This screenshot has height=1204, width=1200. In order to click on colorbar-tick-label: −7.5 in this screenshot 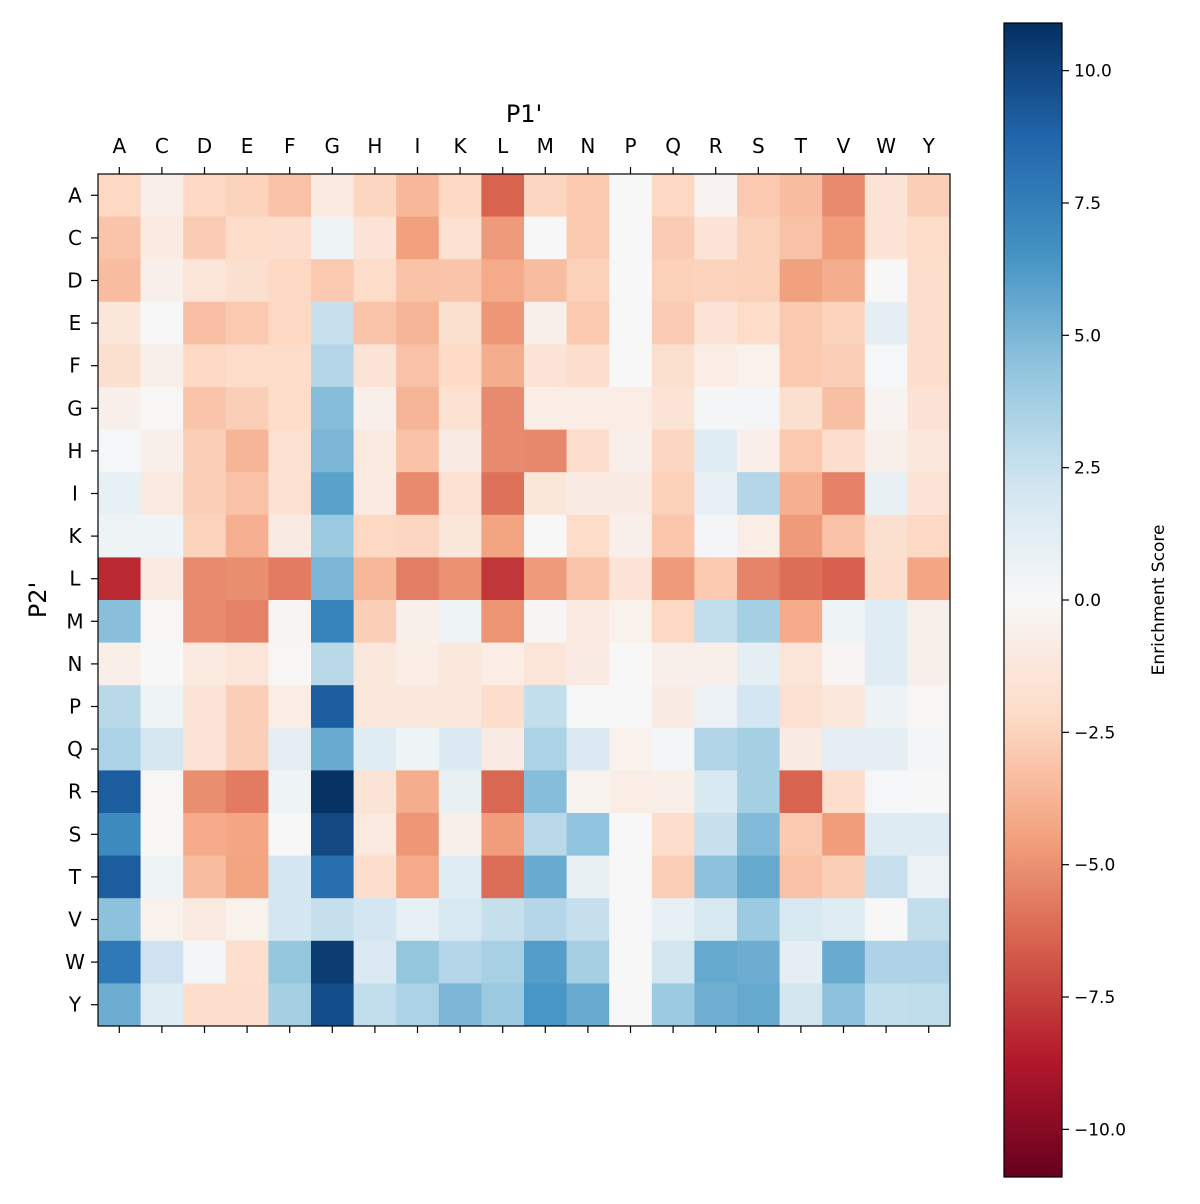, I will do `click(1094, 998)`.